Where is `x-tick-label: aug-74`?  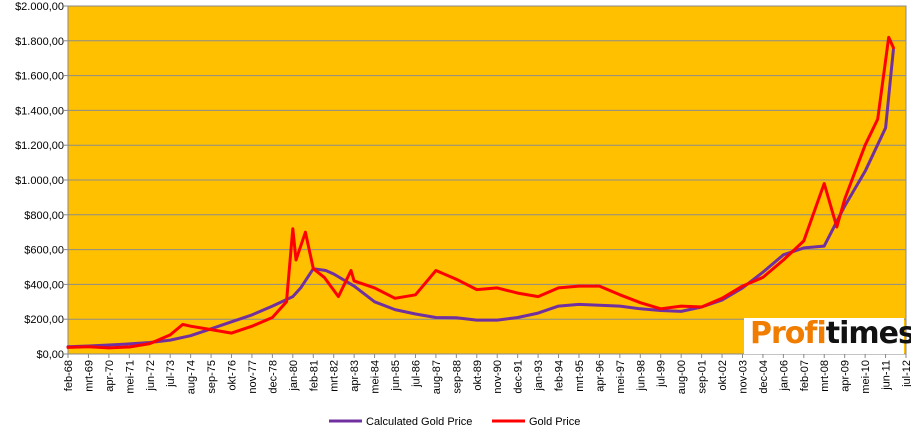
x-tick-label: aug-74 is located at coordinates (192, 377).